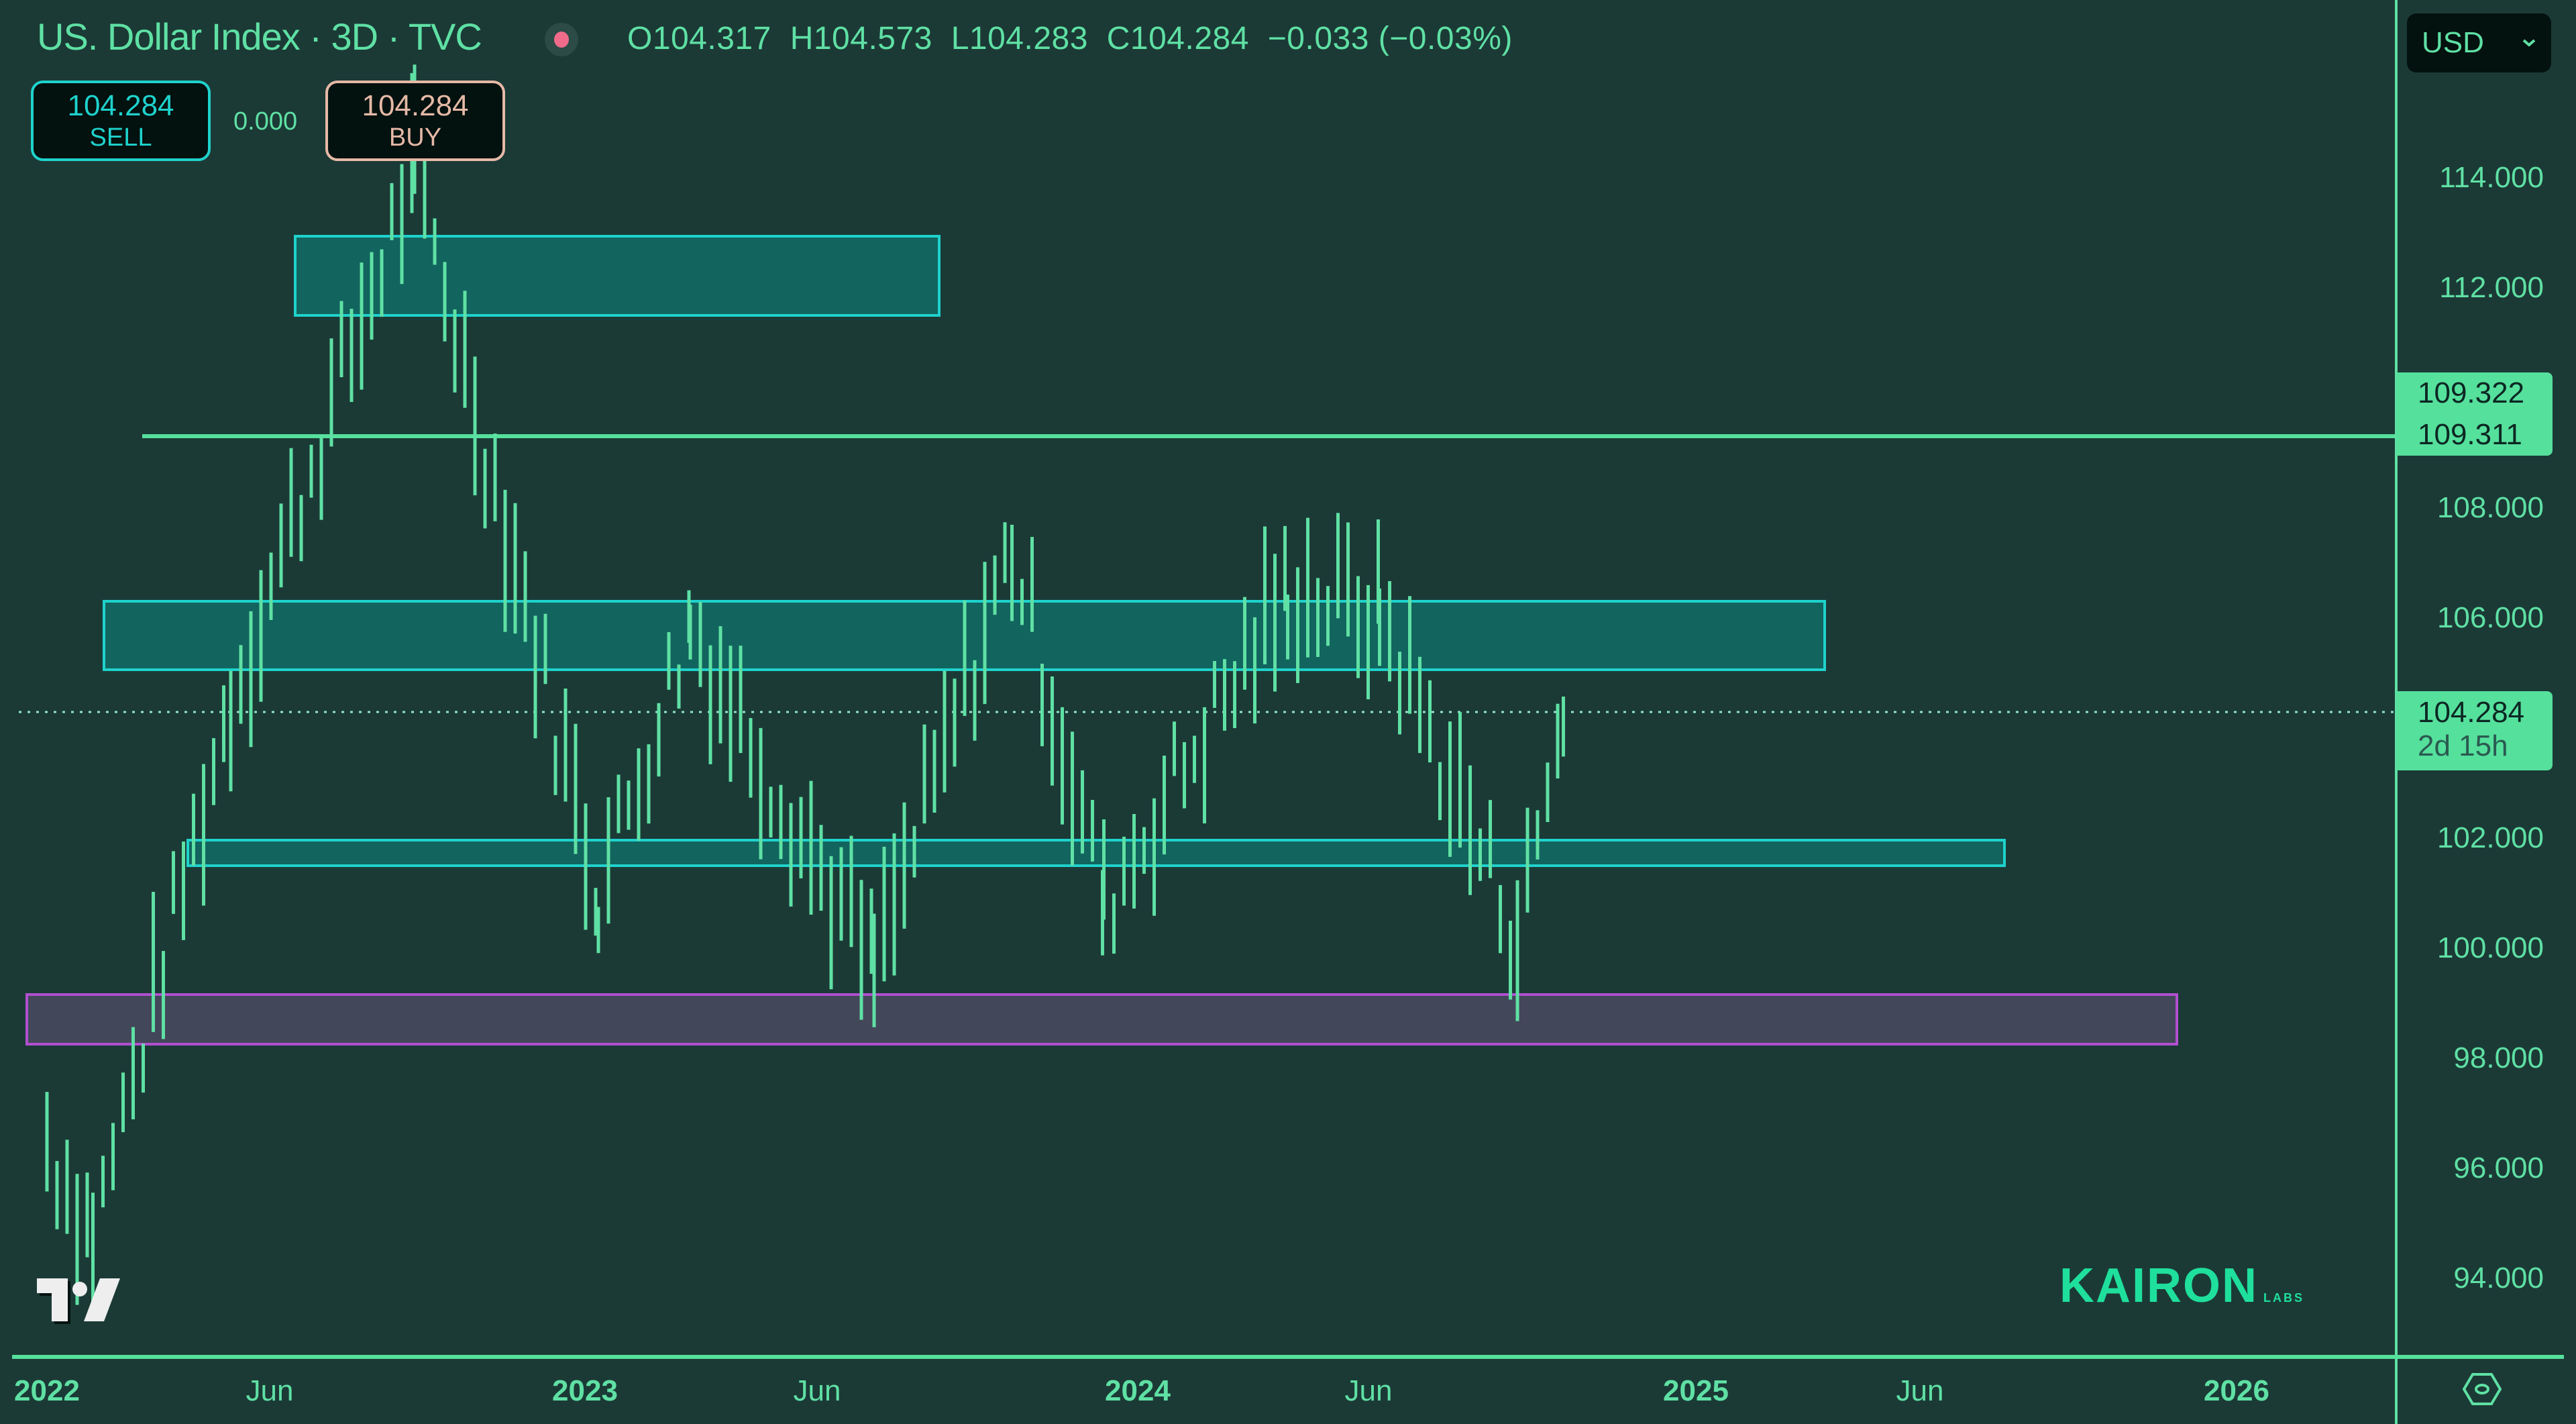 The width and height of the screenshot is (2576, 1424). What do you see at coordinates (80, 1303) in the screenshot?
I see `tradingview-logo-icon` at bounding box center [80, 1303].